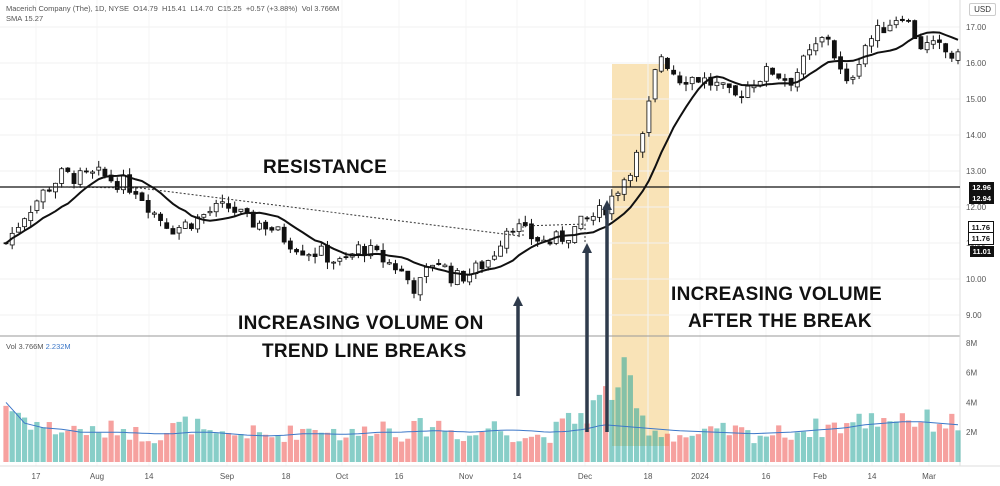  Describe the element at coordinates (607, 316) in the screenshot. I see `up-arrow` at that location.